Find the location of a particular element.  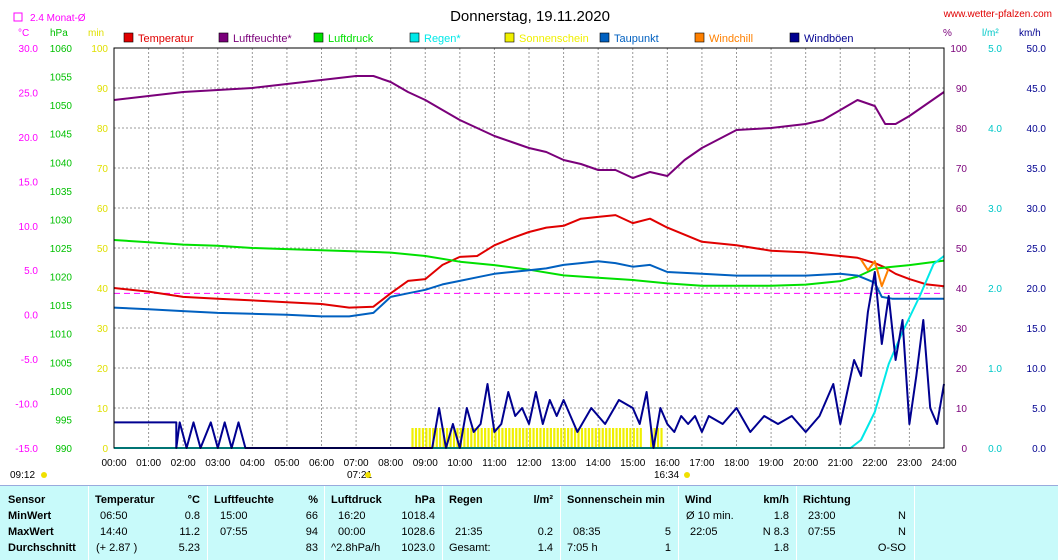

max-sun-time: 08:35 is located at coordinates (587, 532).